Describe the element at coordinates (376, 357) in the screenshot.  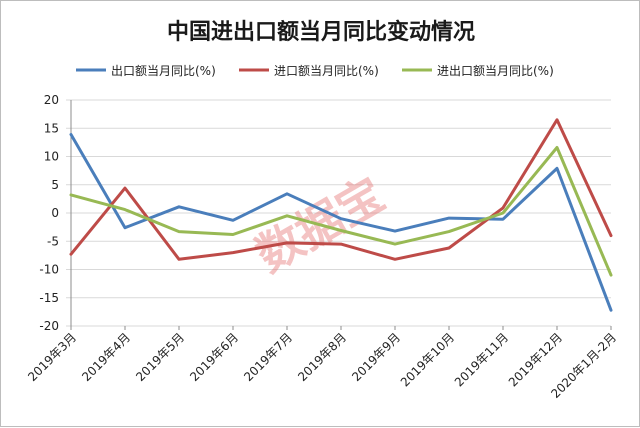
I see `x-tick-label: 2019年9月` at that location.